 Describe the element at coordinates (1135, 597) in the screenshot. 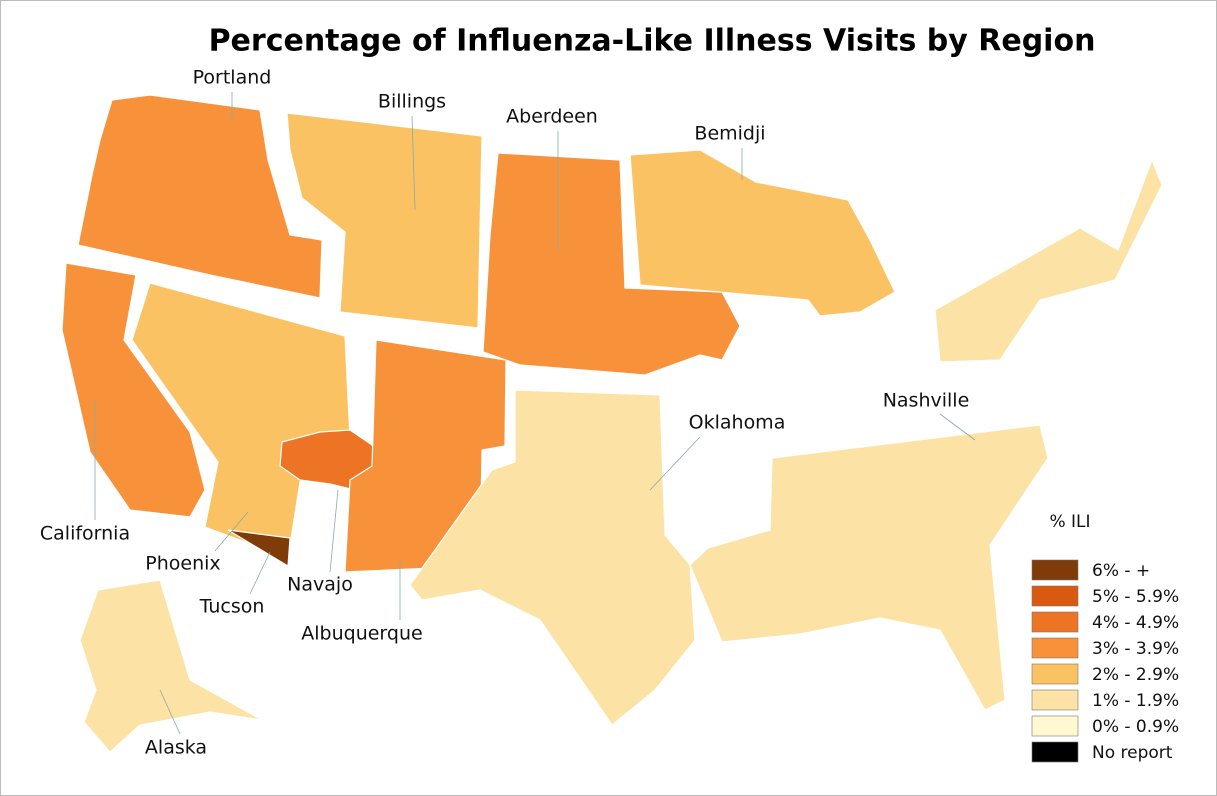

I see `legend-label: 5% - 5.9%` at that location.